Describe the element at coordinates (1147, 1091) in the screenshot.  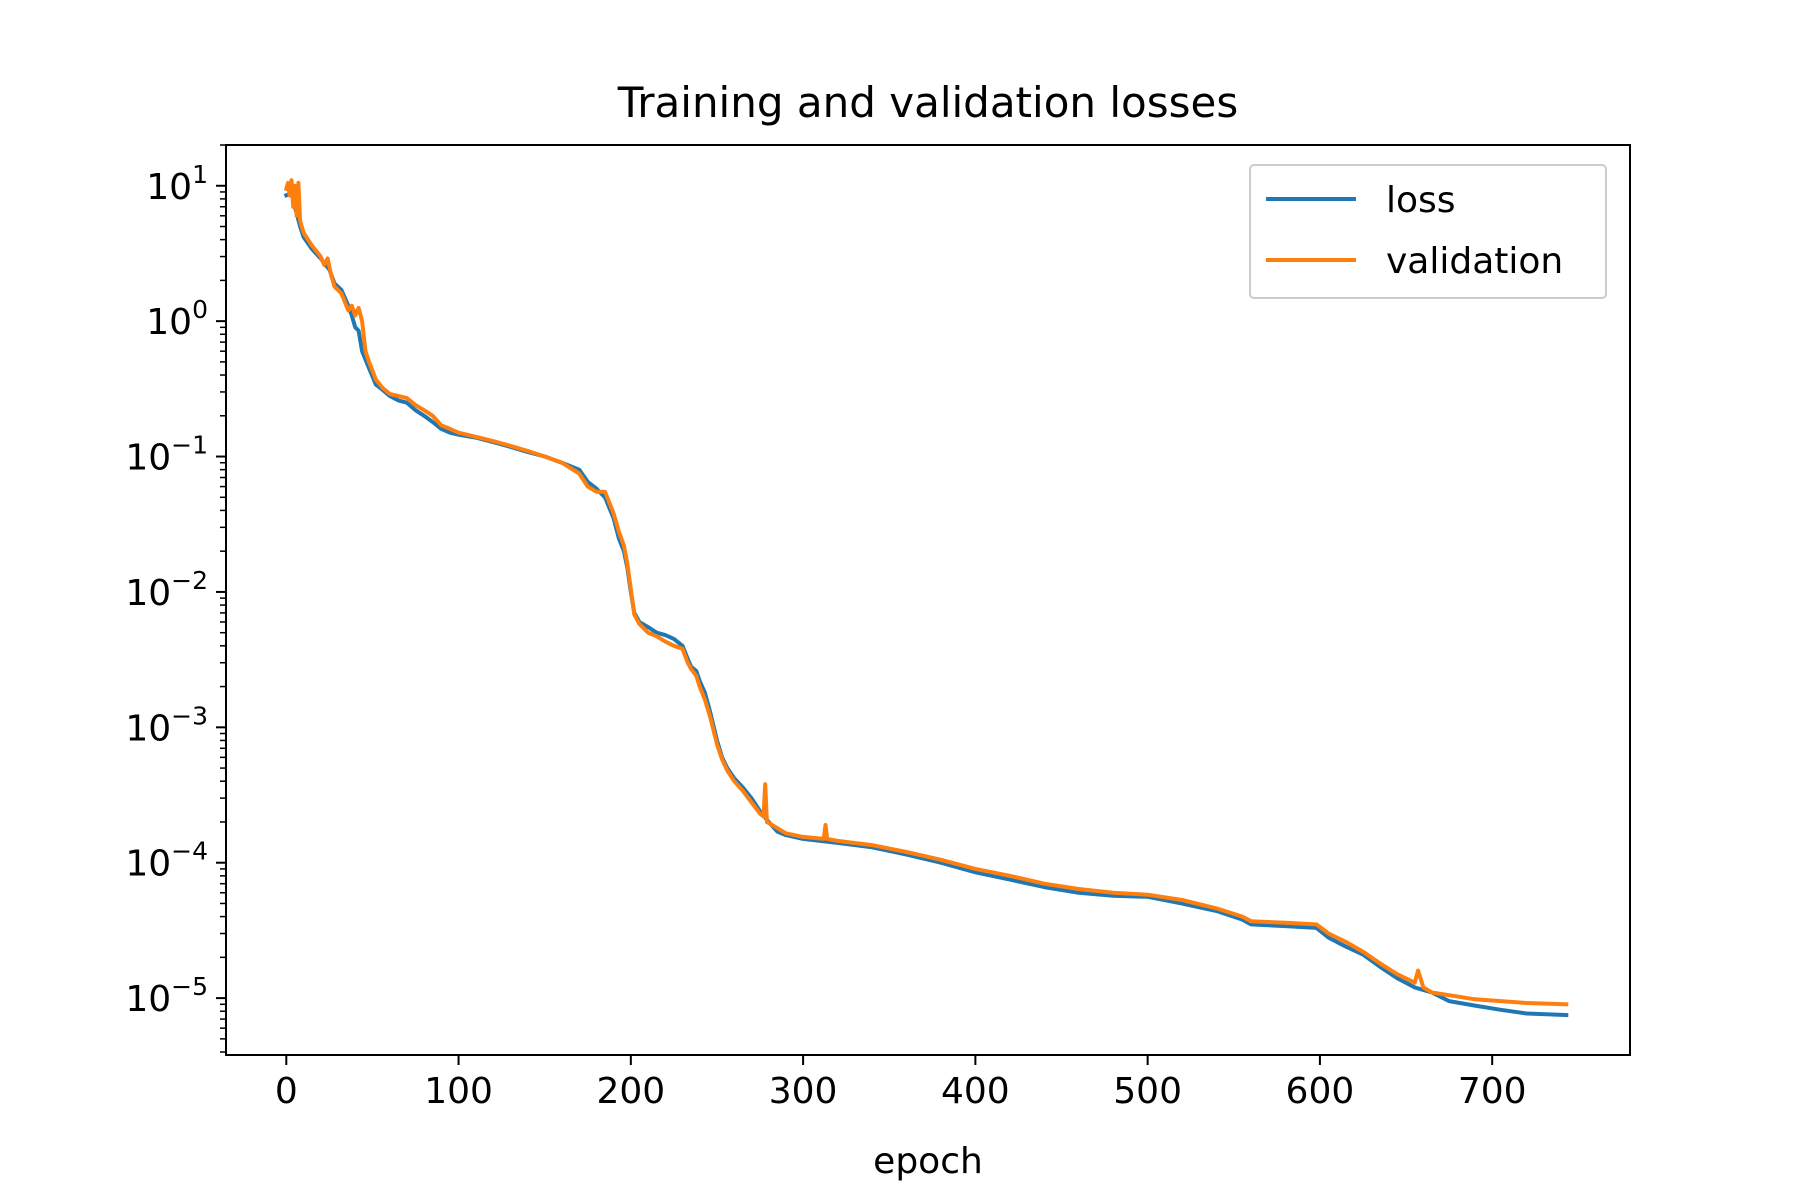
I see `x-tick-label: 500` at that location.